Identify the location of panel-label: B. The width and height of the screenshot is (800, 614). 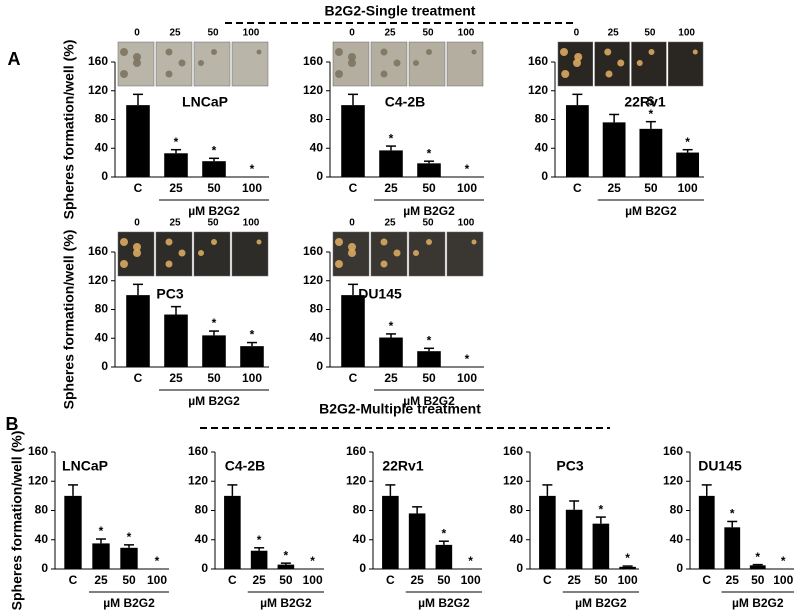
(12, 424).